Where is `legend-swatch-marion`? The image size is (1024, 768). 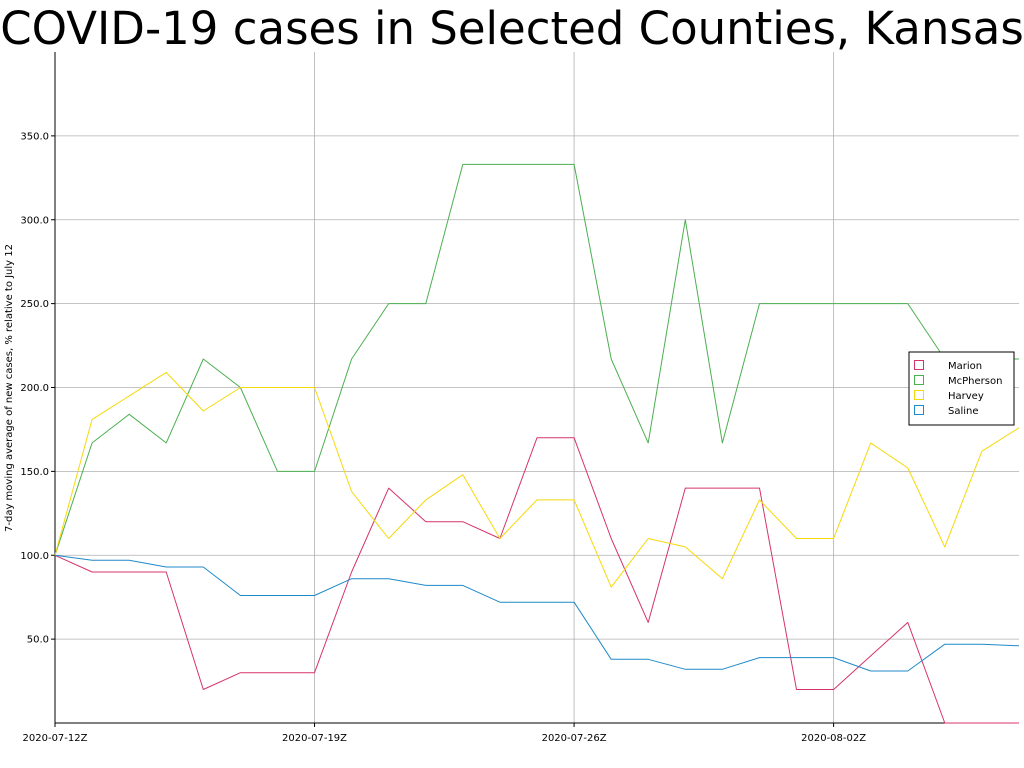 legend-swatch-marion is located at coordinates (919, 365).